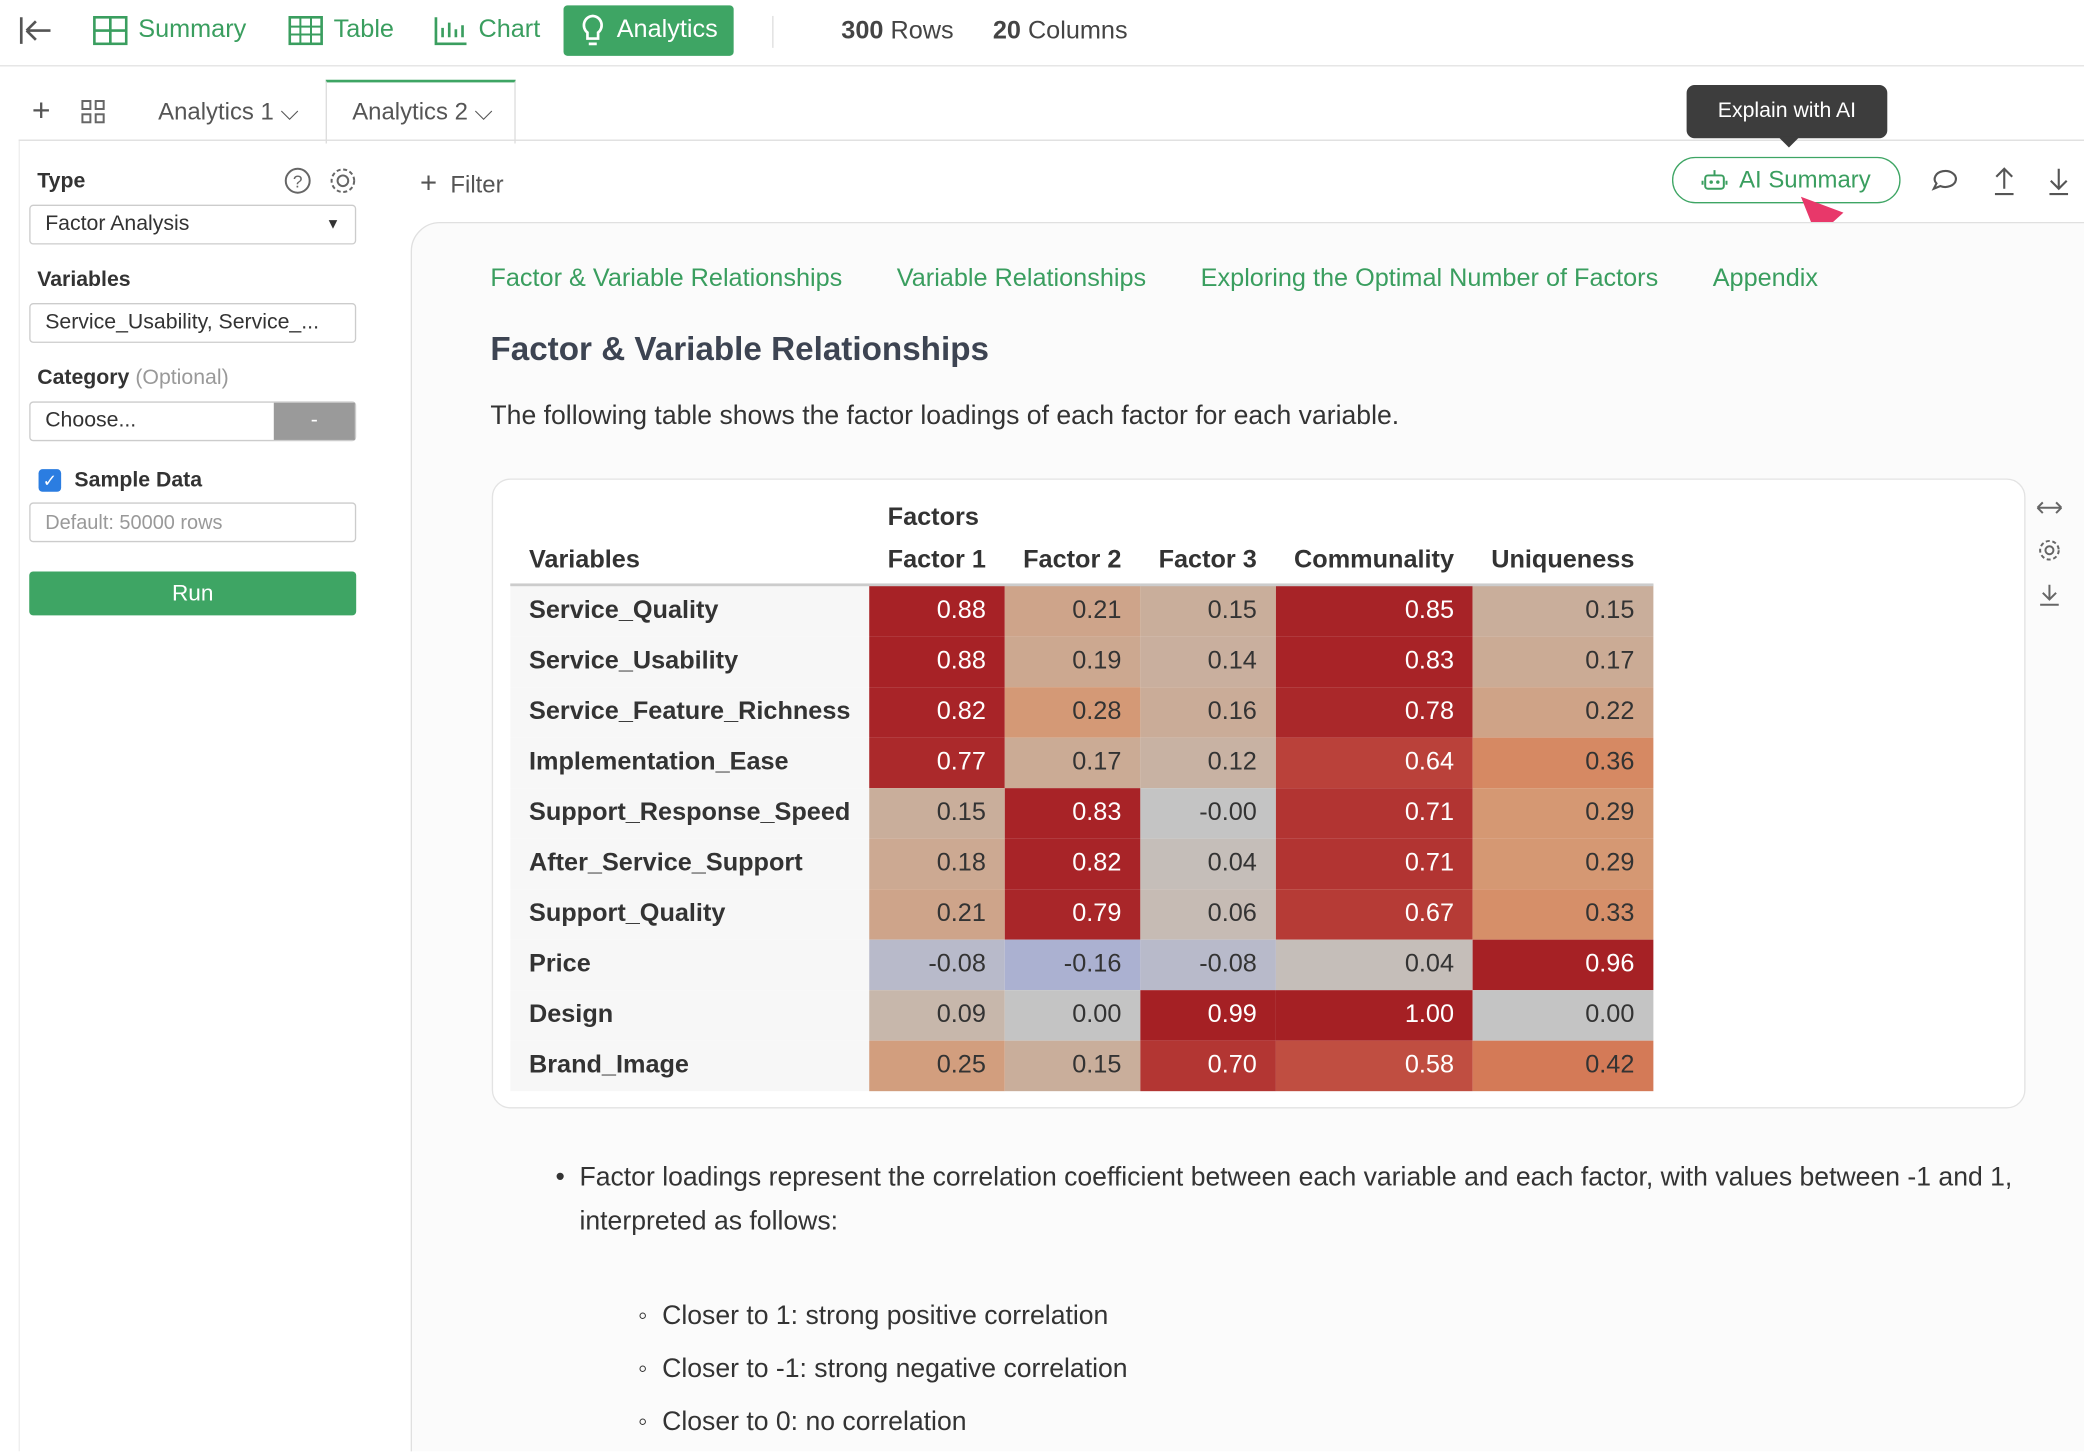 This screenshot has width=2084, height=1452. What do you see at coordinates (363, 29) in the screenshot?
I see `nav-label: Table` at bounding box center [363, 29].